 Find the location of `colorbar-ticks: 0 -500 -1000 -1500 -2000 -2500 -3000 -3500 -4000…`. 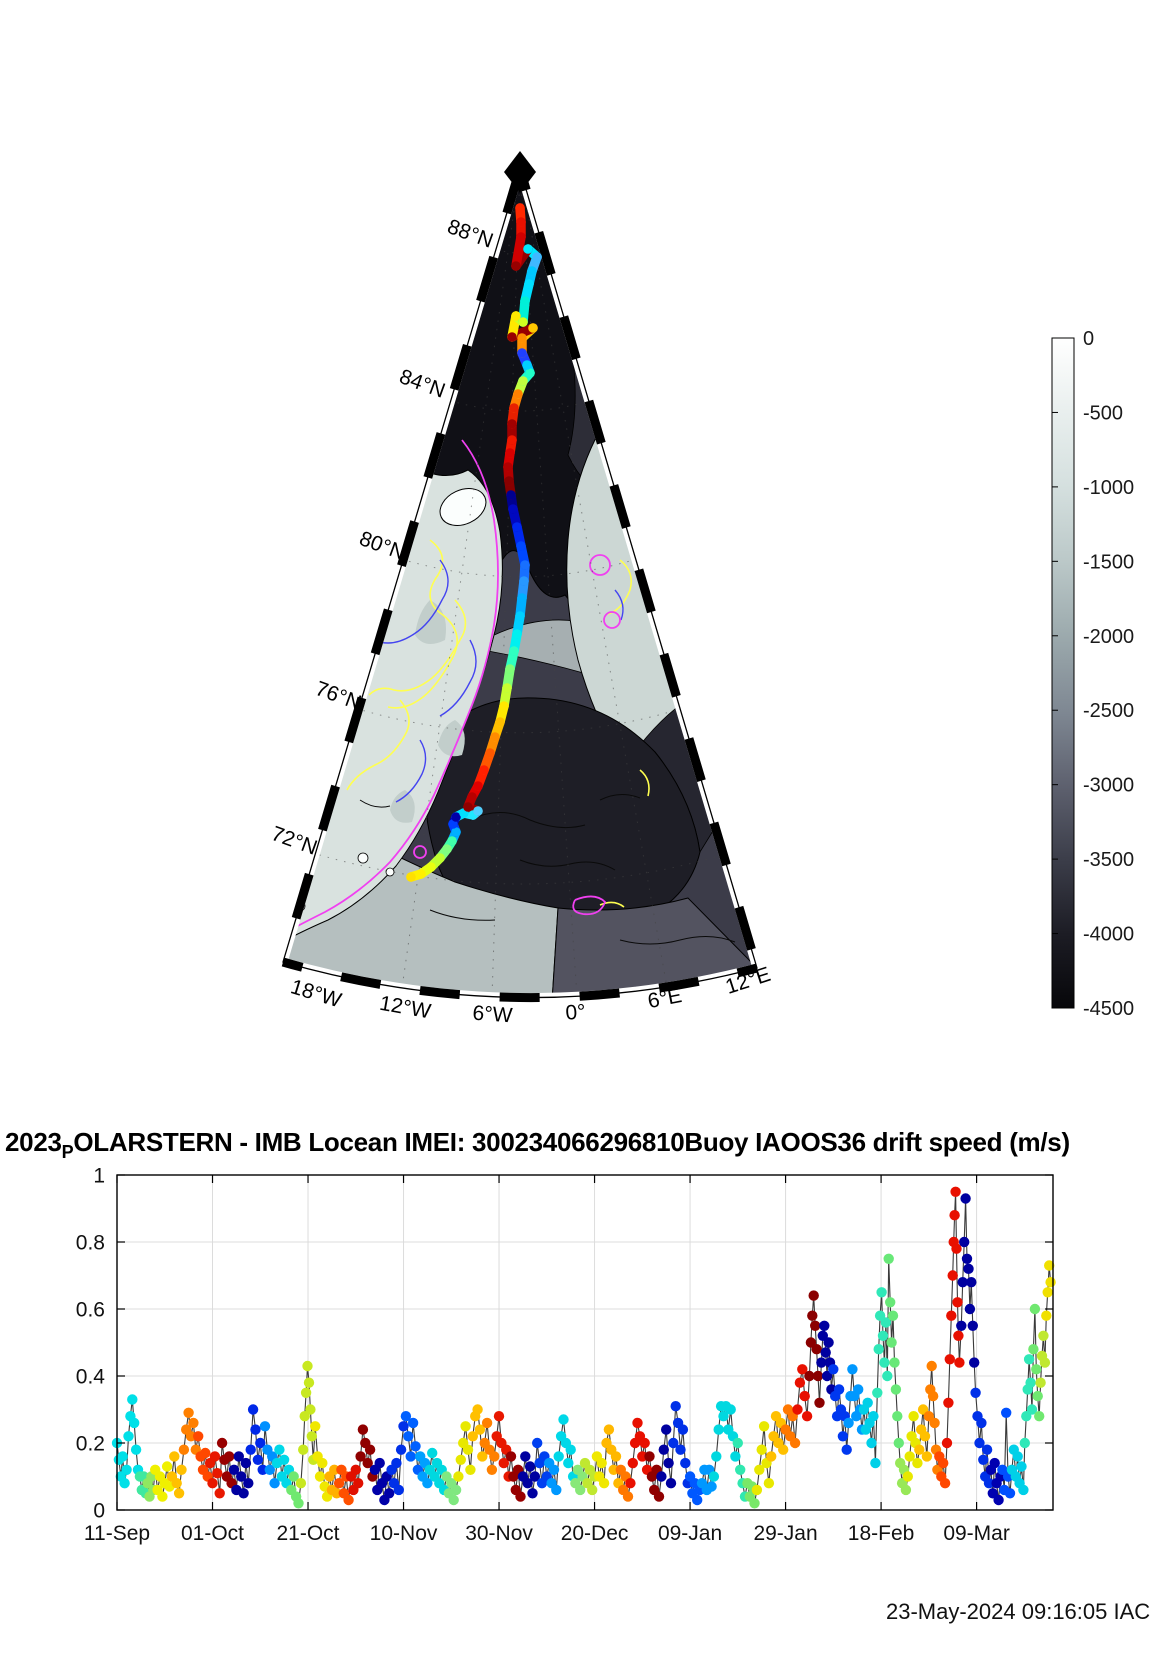

colorbar-ticks: 0 -500 -1000 -1500 -2000 -2500 -3000 -3500 -4000… is located at coordinates (1093, 674).